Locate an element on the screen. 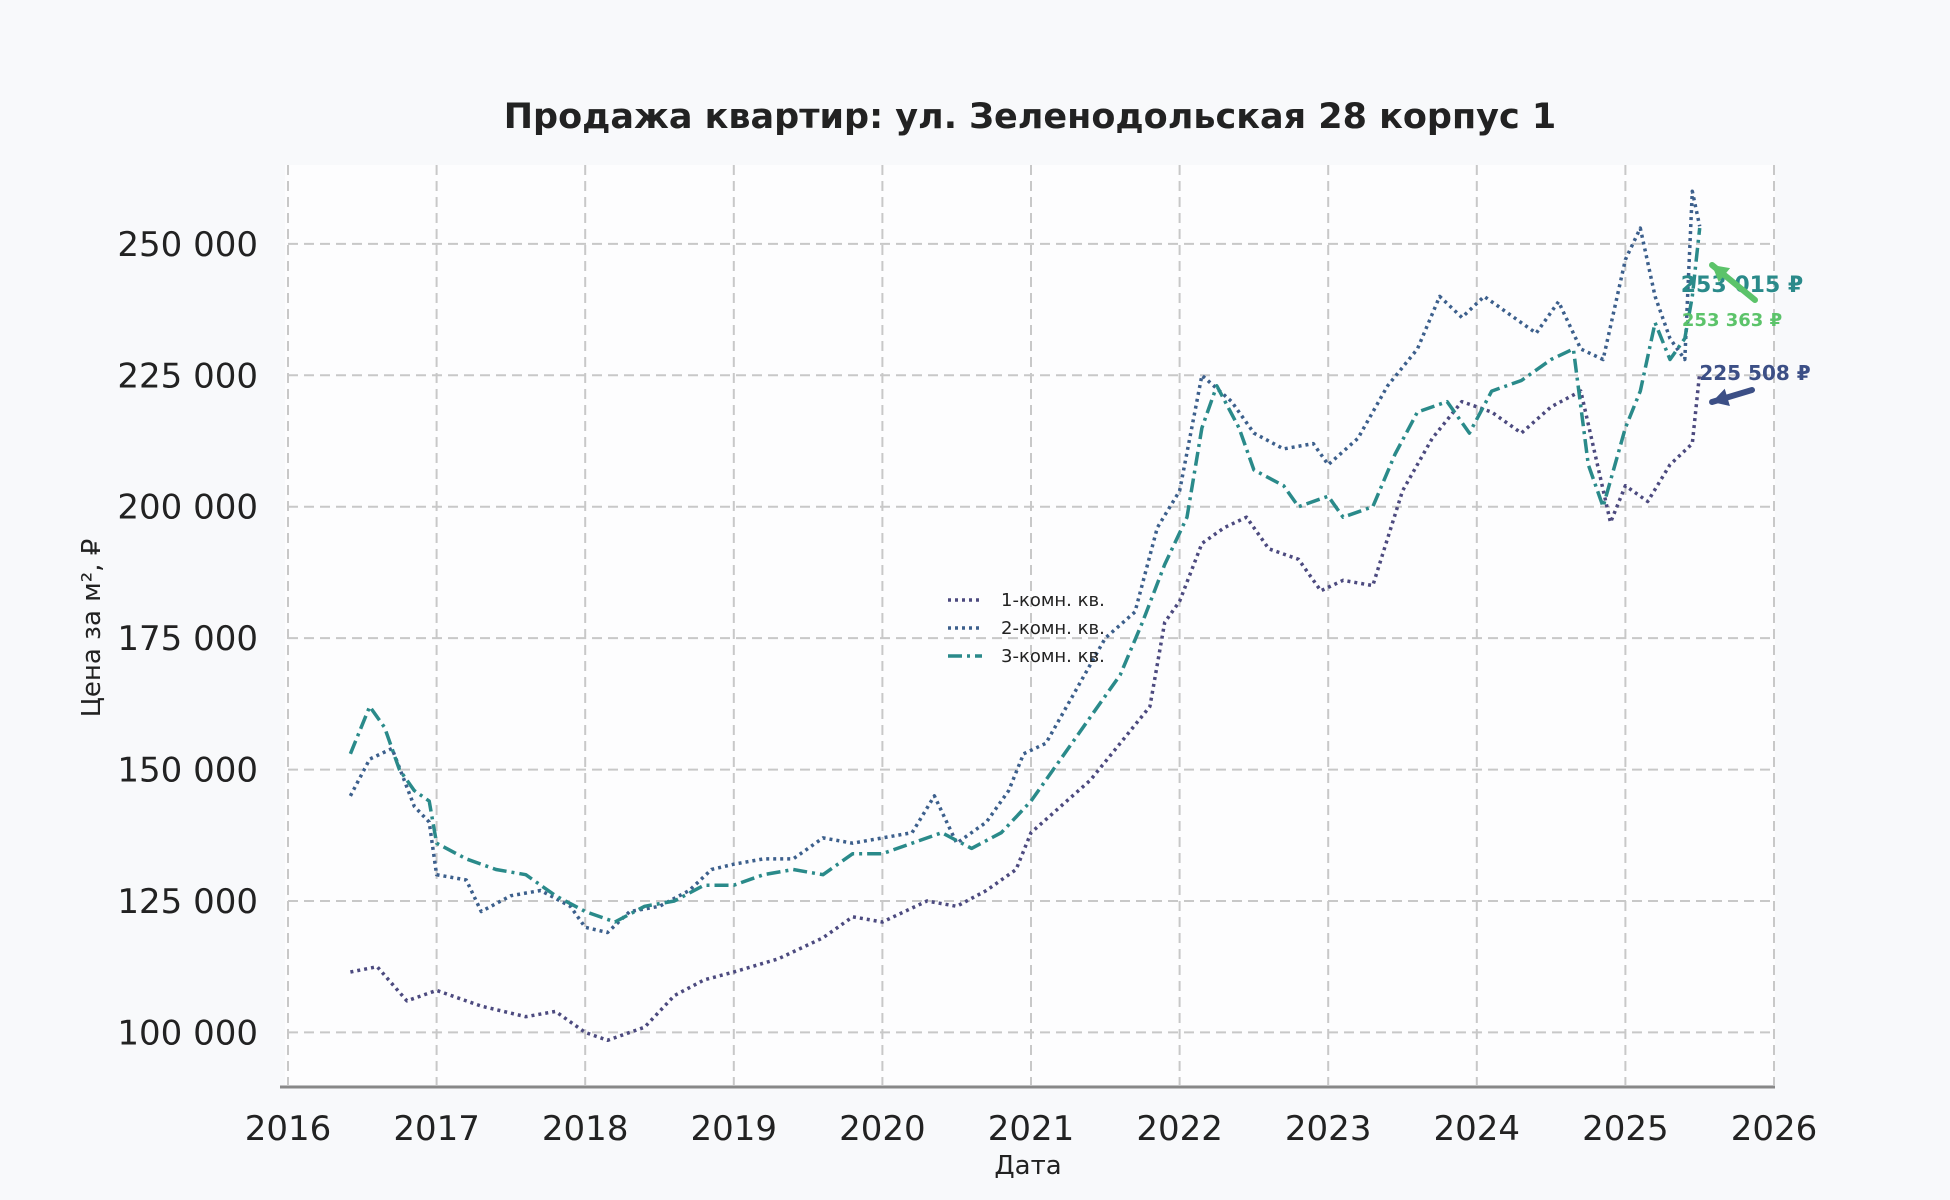 This screenshot has width=1950, height=1200. legend-label: 1-комн. кв. is located at coordinates (1053, 600).